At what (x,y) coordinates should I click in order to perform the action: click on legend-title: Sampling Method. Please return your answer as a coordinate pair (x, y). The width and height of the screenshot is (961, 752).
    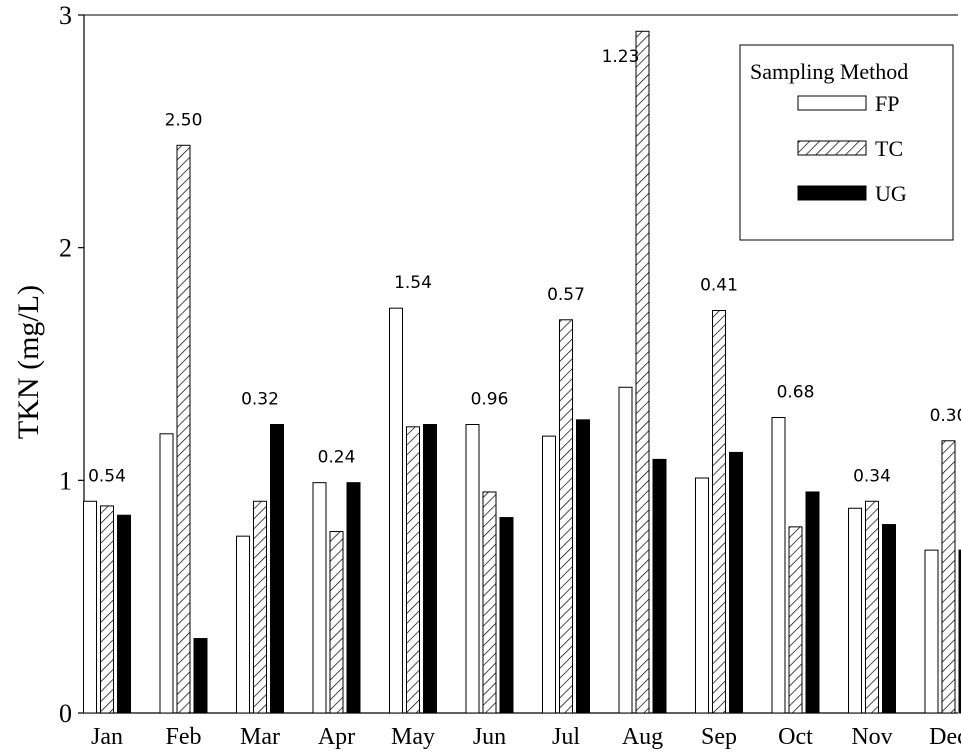
    Looking at the image, I should click on (829, 71).